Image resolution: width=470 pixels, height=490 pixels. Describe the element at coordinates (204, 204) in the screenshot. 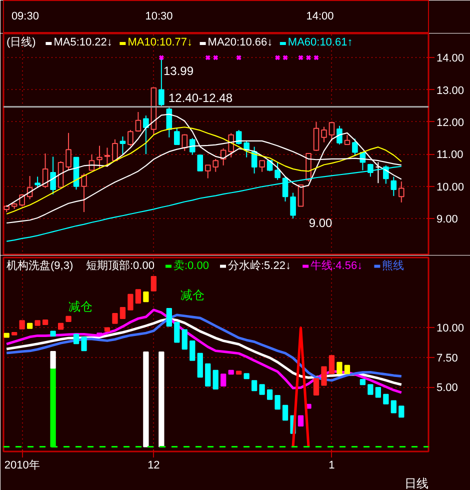

I see `line-series` at that location.